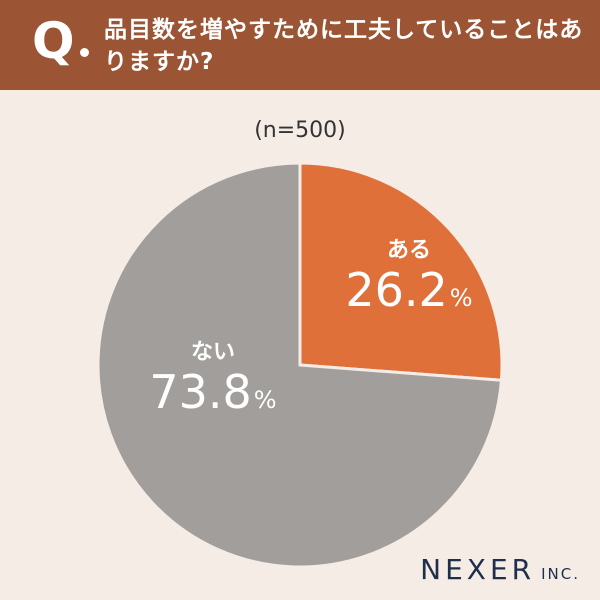 This screenshot has width=600, height=600. What do you see at coordinates (396, 290) in the screenshot?
I see `slice-value-aru: 26.2` at bounding box center [396, 290].